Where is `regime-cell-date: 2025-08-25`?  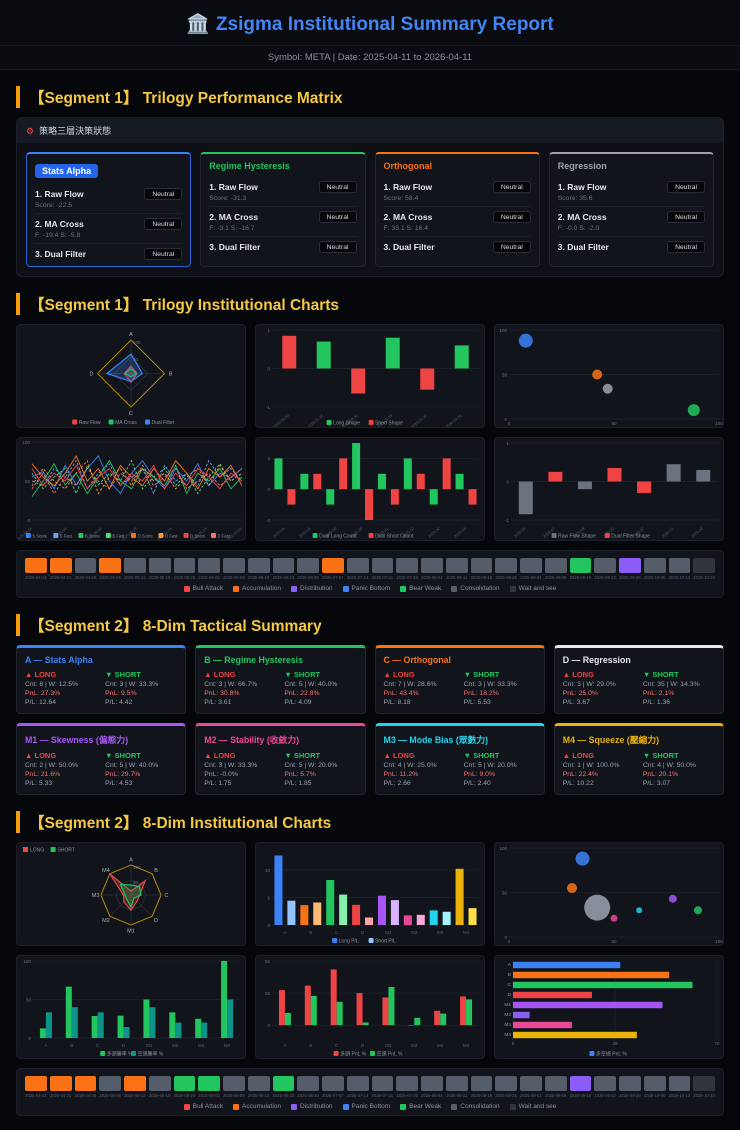 regime-cell-date: 2025-08-25 is located at coordinates (506, 1095).